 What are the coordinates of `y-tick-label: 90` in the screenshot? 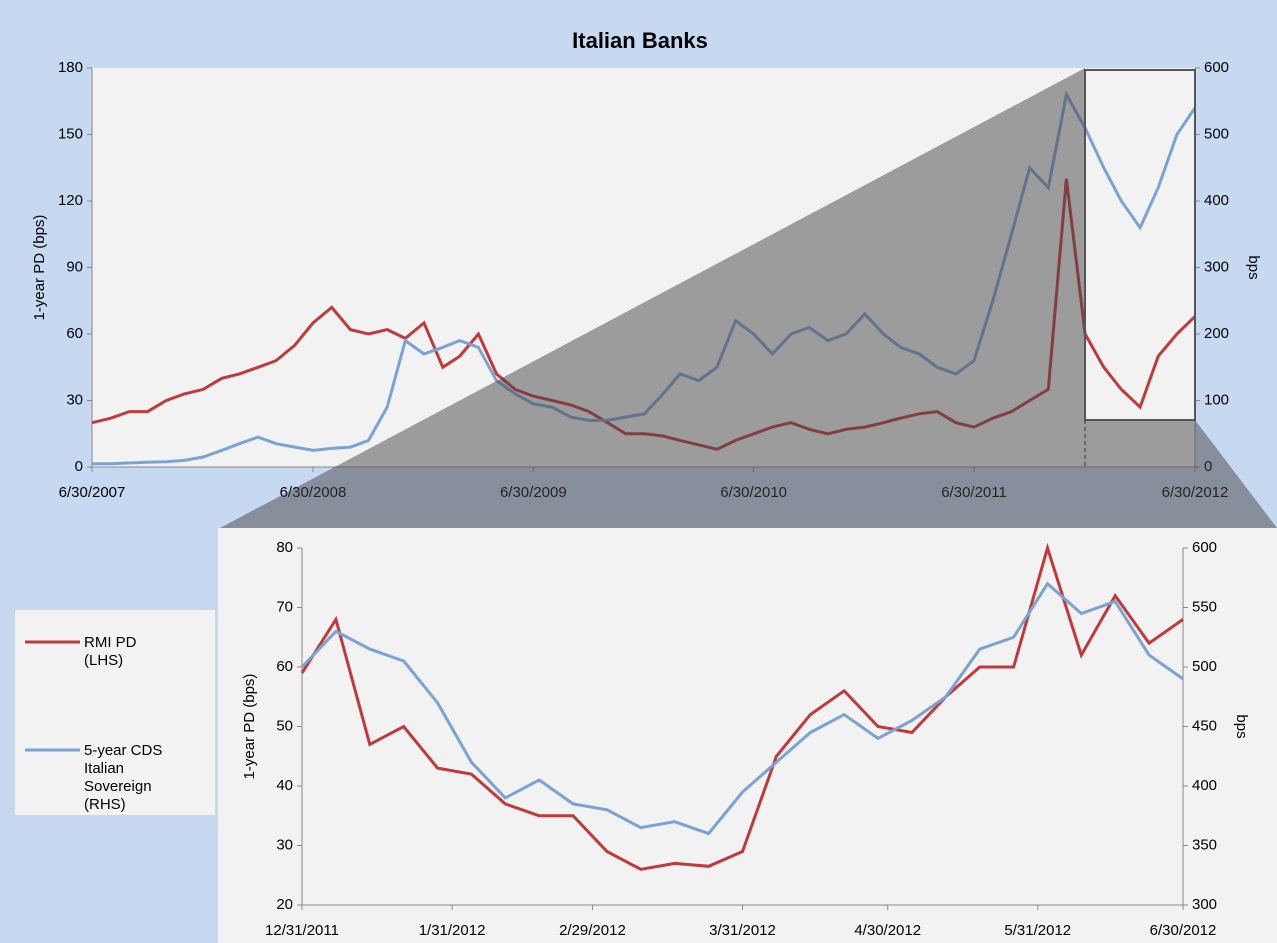 It's located at (74, 266).